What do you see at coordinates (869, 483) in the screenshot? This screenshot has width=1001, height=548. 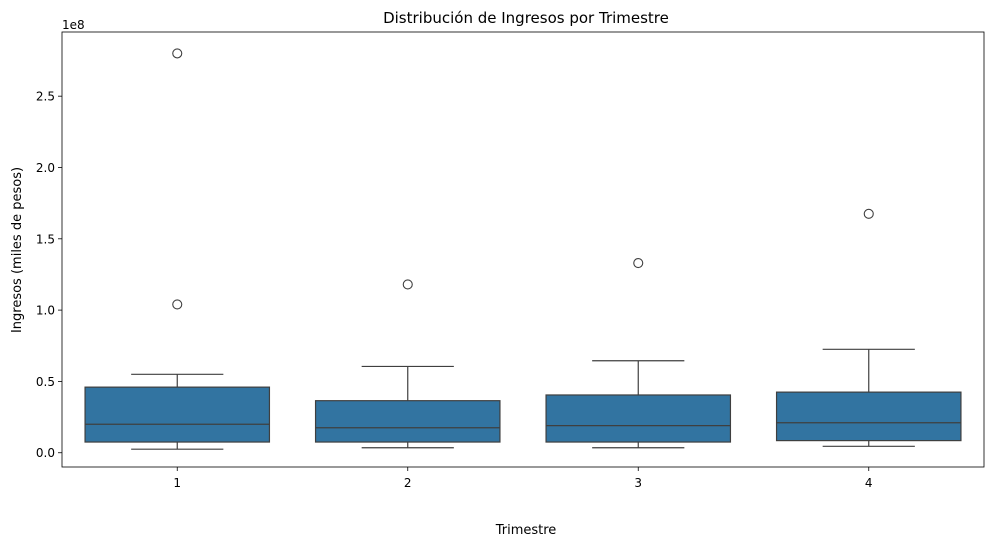 I see `x-tick-label: 4` at bounding box center [869, 483].